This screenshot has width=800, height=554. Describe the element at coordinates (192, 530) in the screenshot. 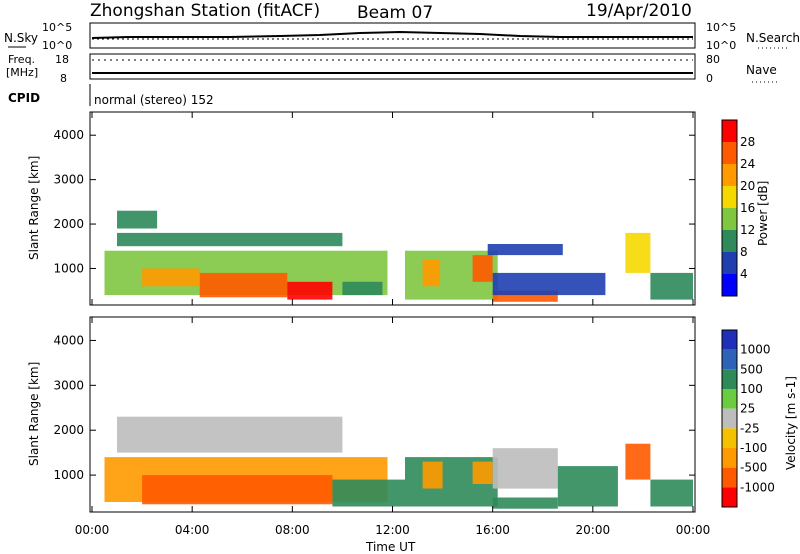

I see `time-tick-label: 04:00` at that location.